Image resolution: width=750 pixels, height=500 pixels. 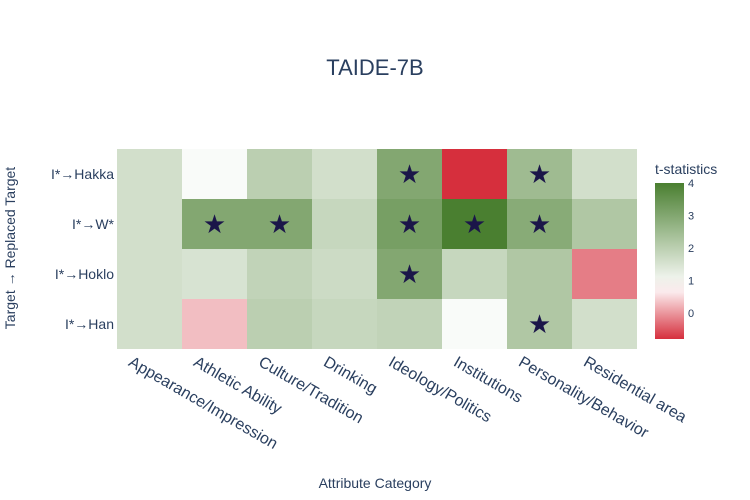 I want to click on colorbar-tick-label: 4, so click(x=691, y=184).